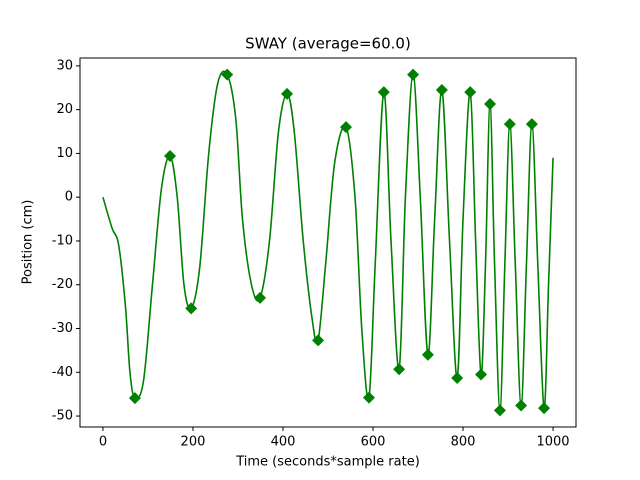 The width and height of the screenshot is (640, 480). What do you see at coordinates (103, 442) in the screenshot?
I see `x-tick-label: 0` at bounding box center [103, 442].